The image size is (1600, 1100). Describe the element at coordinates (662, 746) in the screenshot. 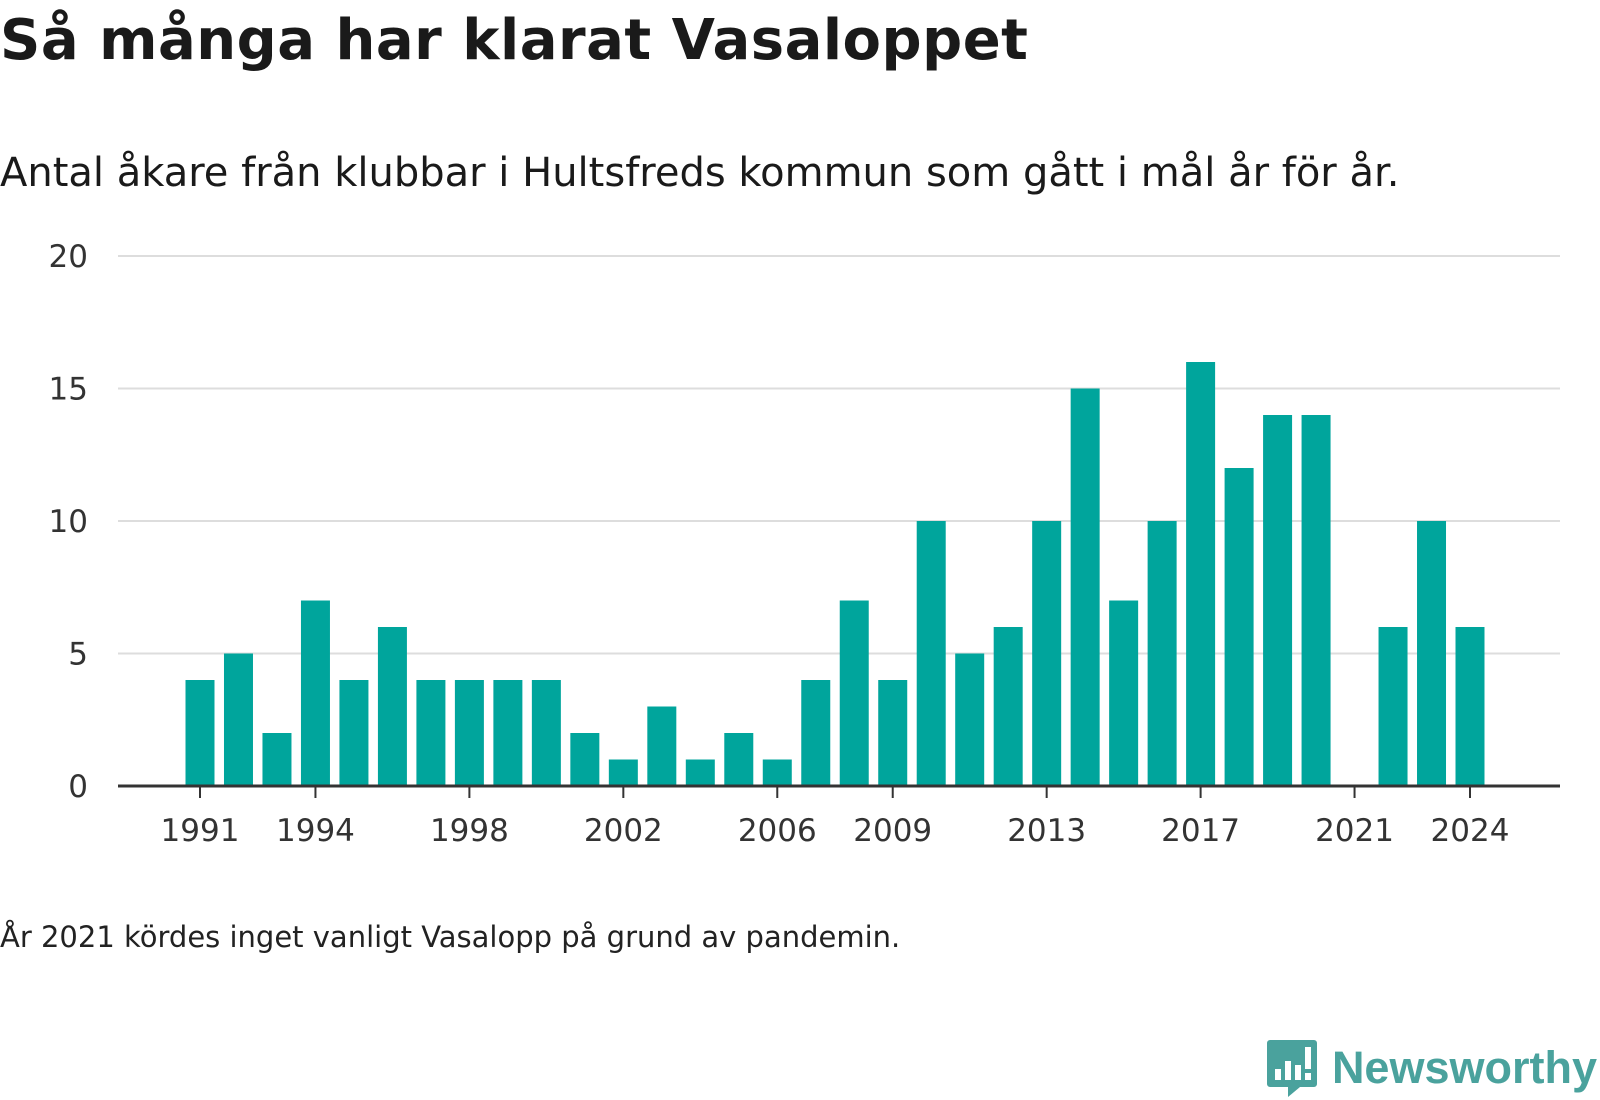

I see `bar-2003` at that location.